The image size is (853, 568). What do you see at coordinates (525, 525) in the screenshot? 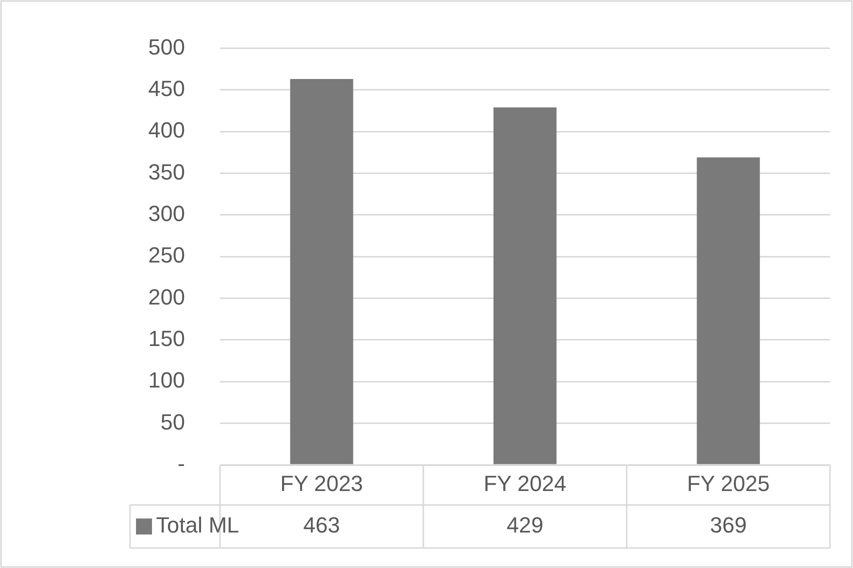
I see `data-label: 429` at bounding box center [525, 525].